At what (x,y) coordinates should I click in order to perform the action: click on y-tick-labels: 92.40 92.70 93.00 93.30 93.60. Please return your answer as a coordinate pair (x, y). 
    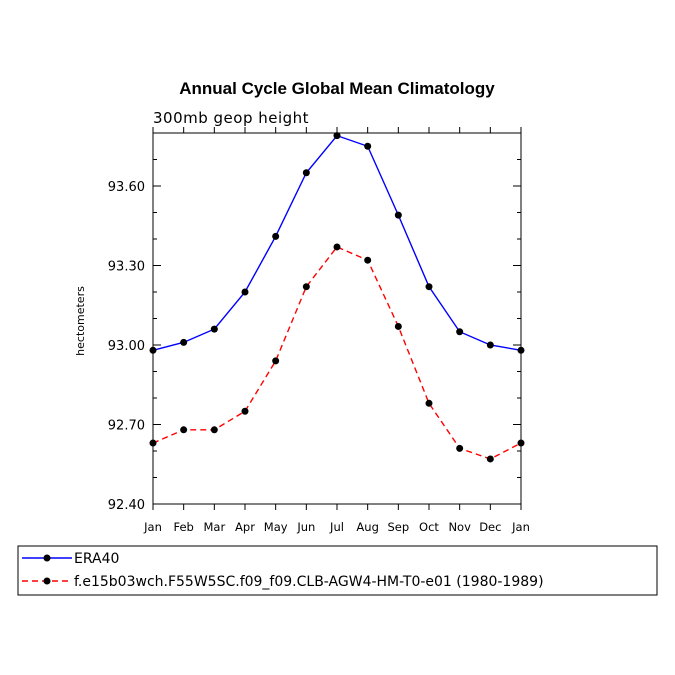
    Looking at the image, I should click on (126, 346).